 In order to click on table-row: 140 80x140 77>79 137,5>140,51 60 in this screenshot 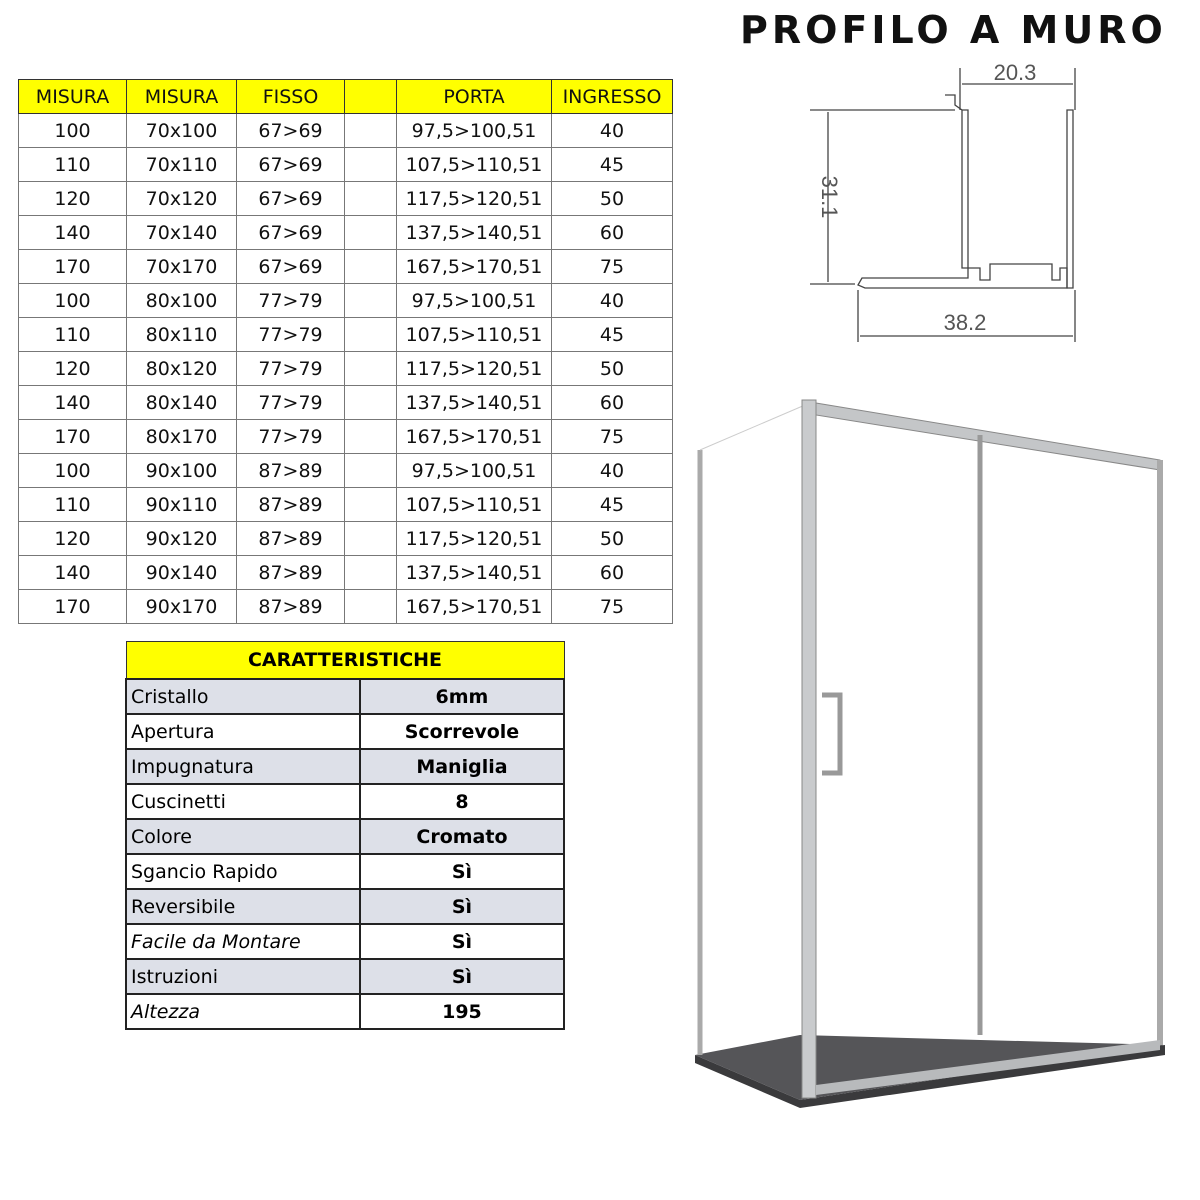, I will do `click(345, 402)`.